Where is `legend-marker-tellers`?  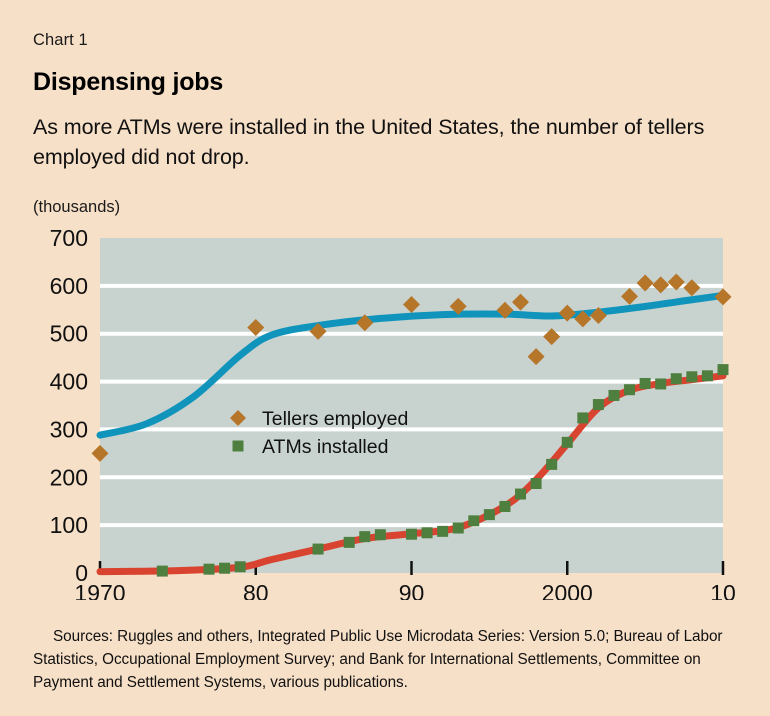
legend-marker-tellers is located at coordinates (238, 418).